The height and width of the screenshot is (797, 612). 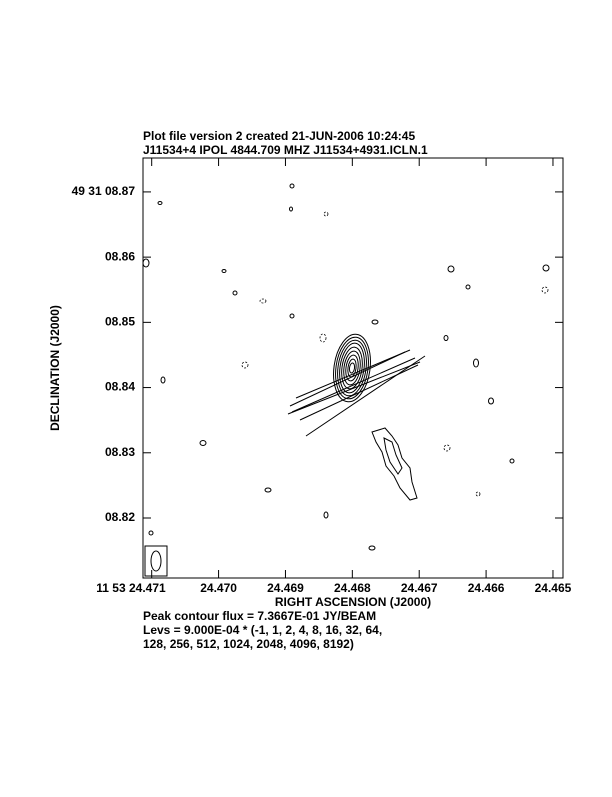 I want to click on y-tick-label: 08.86, so click(x=120, y=256).